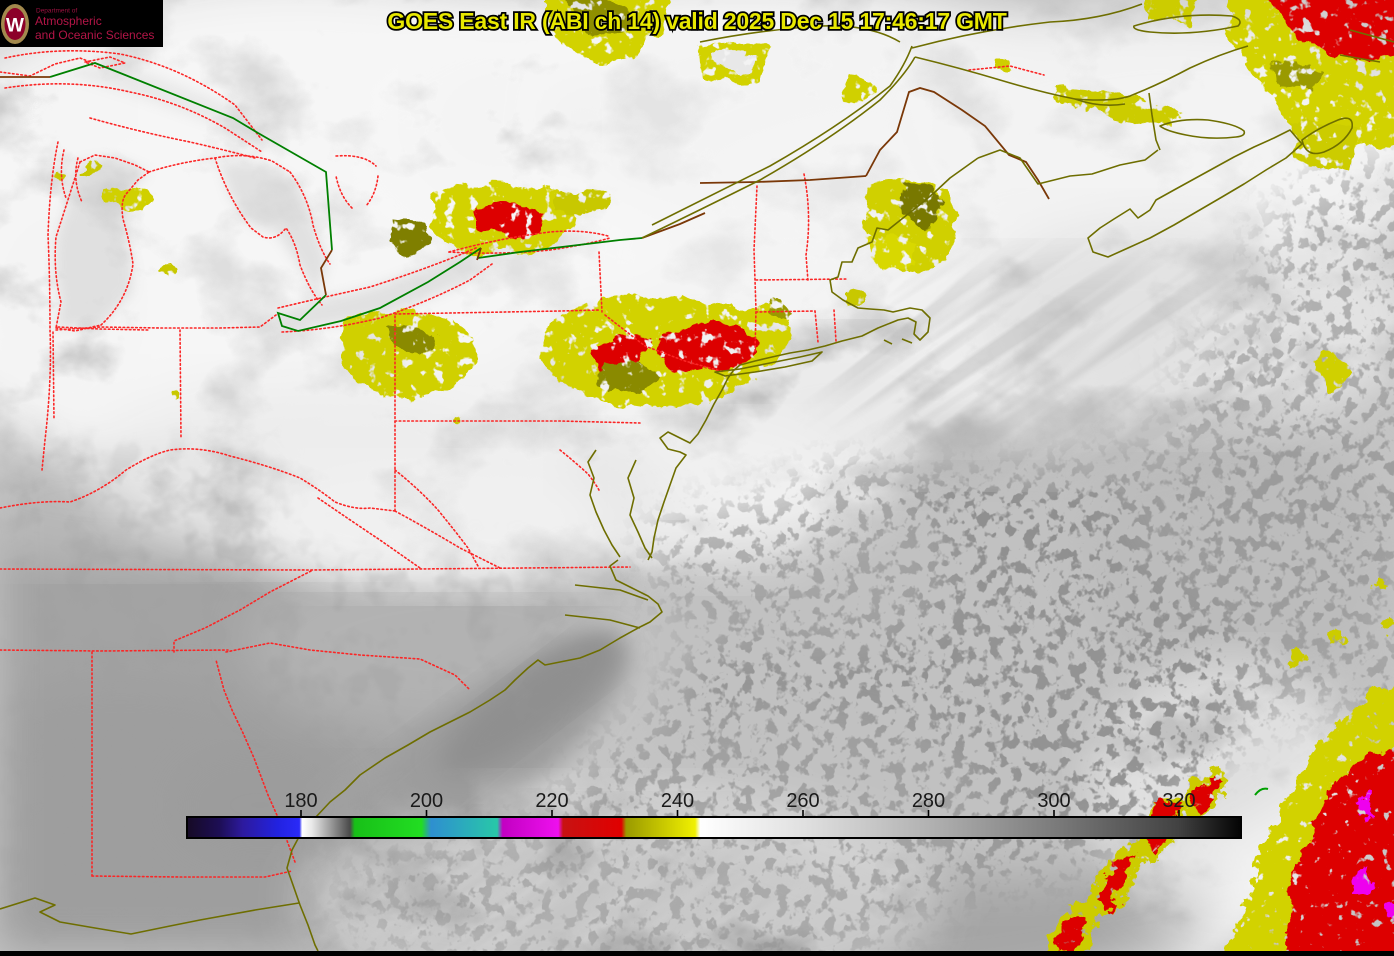 The height and width of the screenshot is (956, 1394). What do you see at coordinates (56, 11) in the screenshot?
I see `svg-text: Department of` at bounding box center [56, 11].